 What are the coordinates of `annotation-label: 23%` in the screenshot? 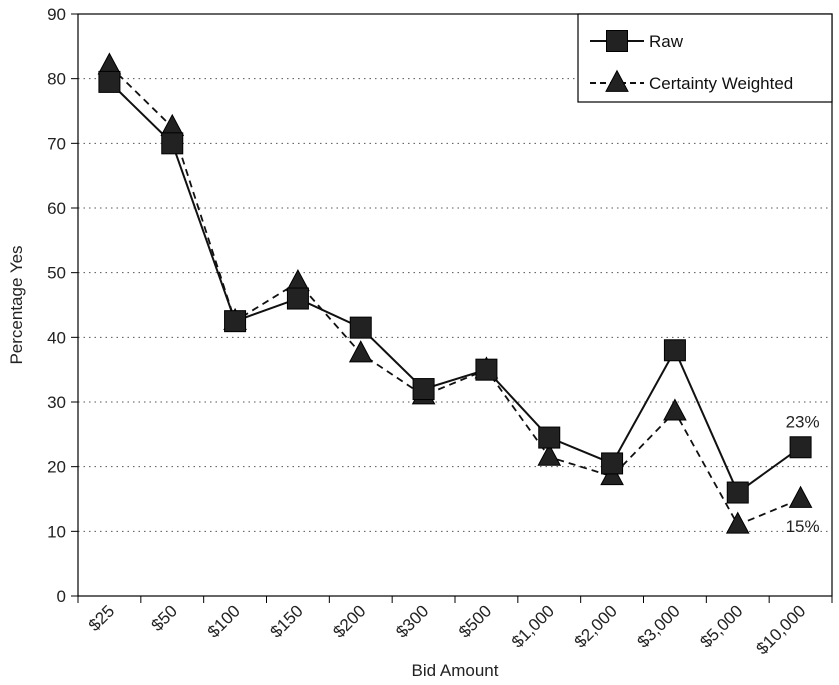 It's located at (803, 421).